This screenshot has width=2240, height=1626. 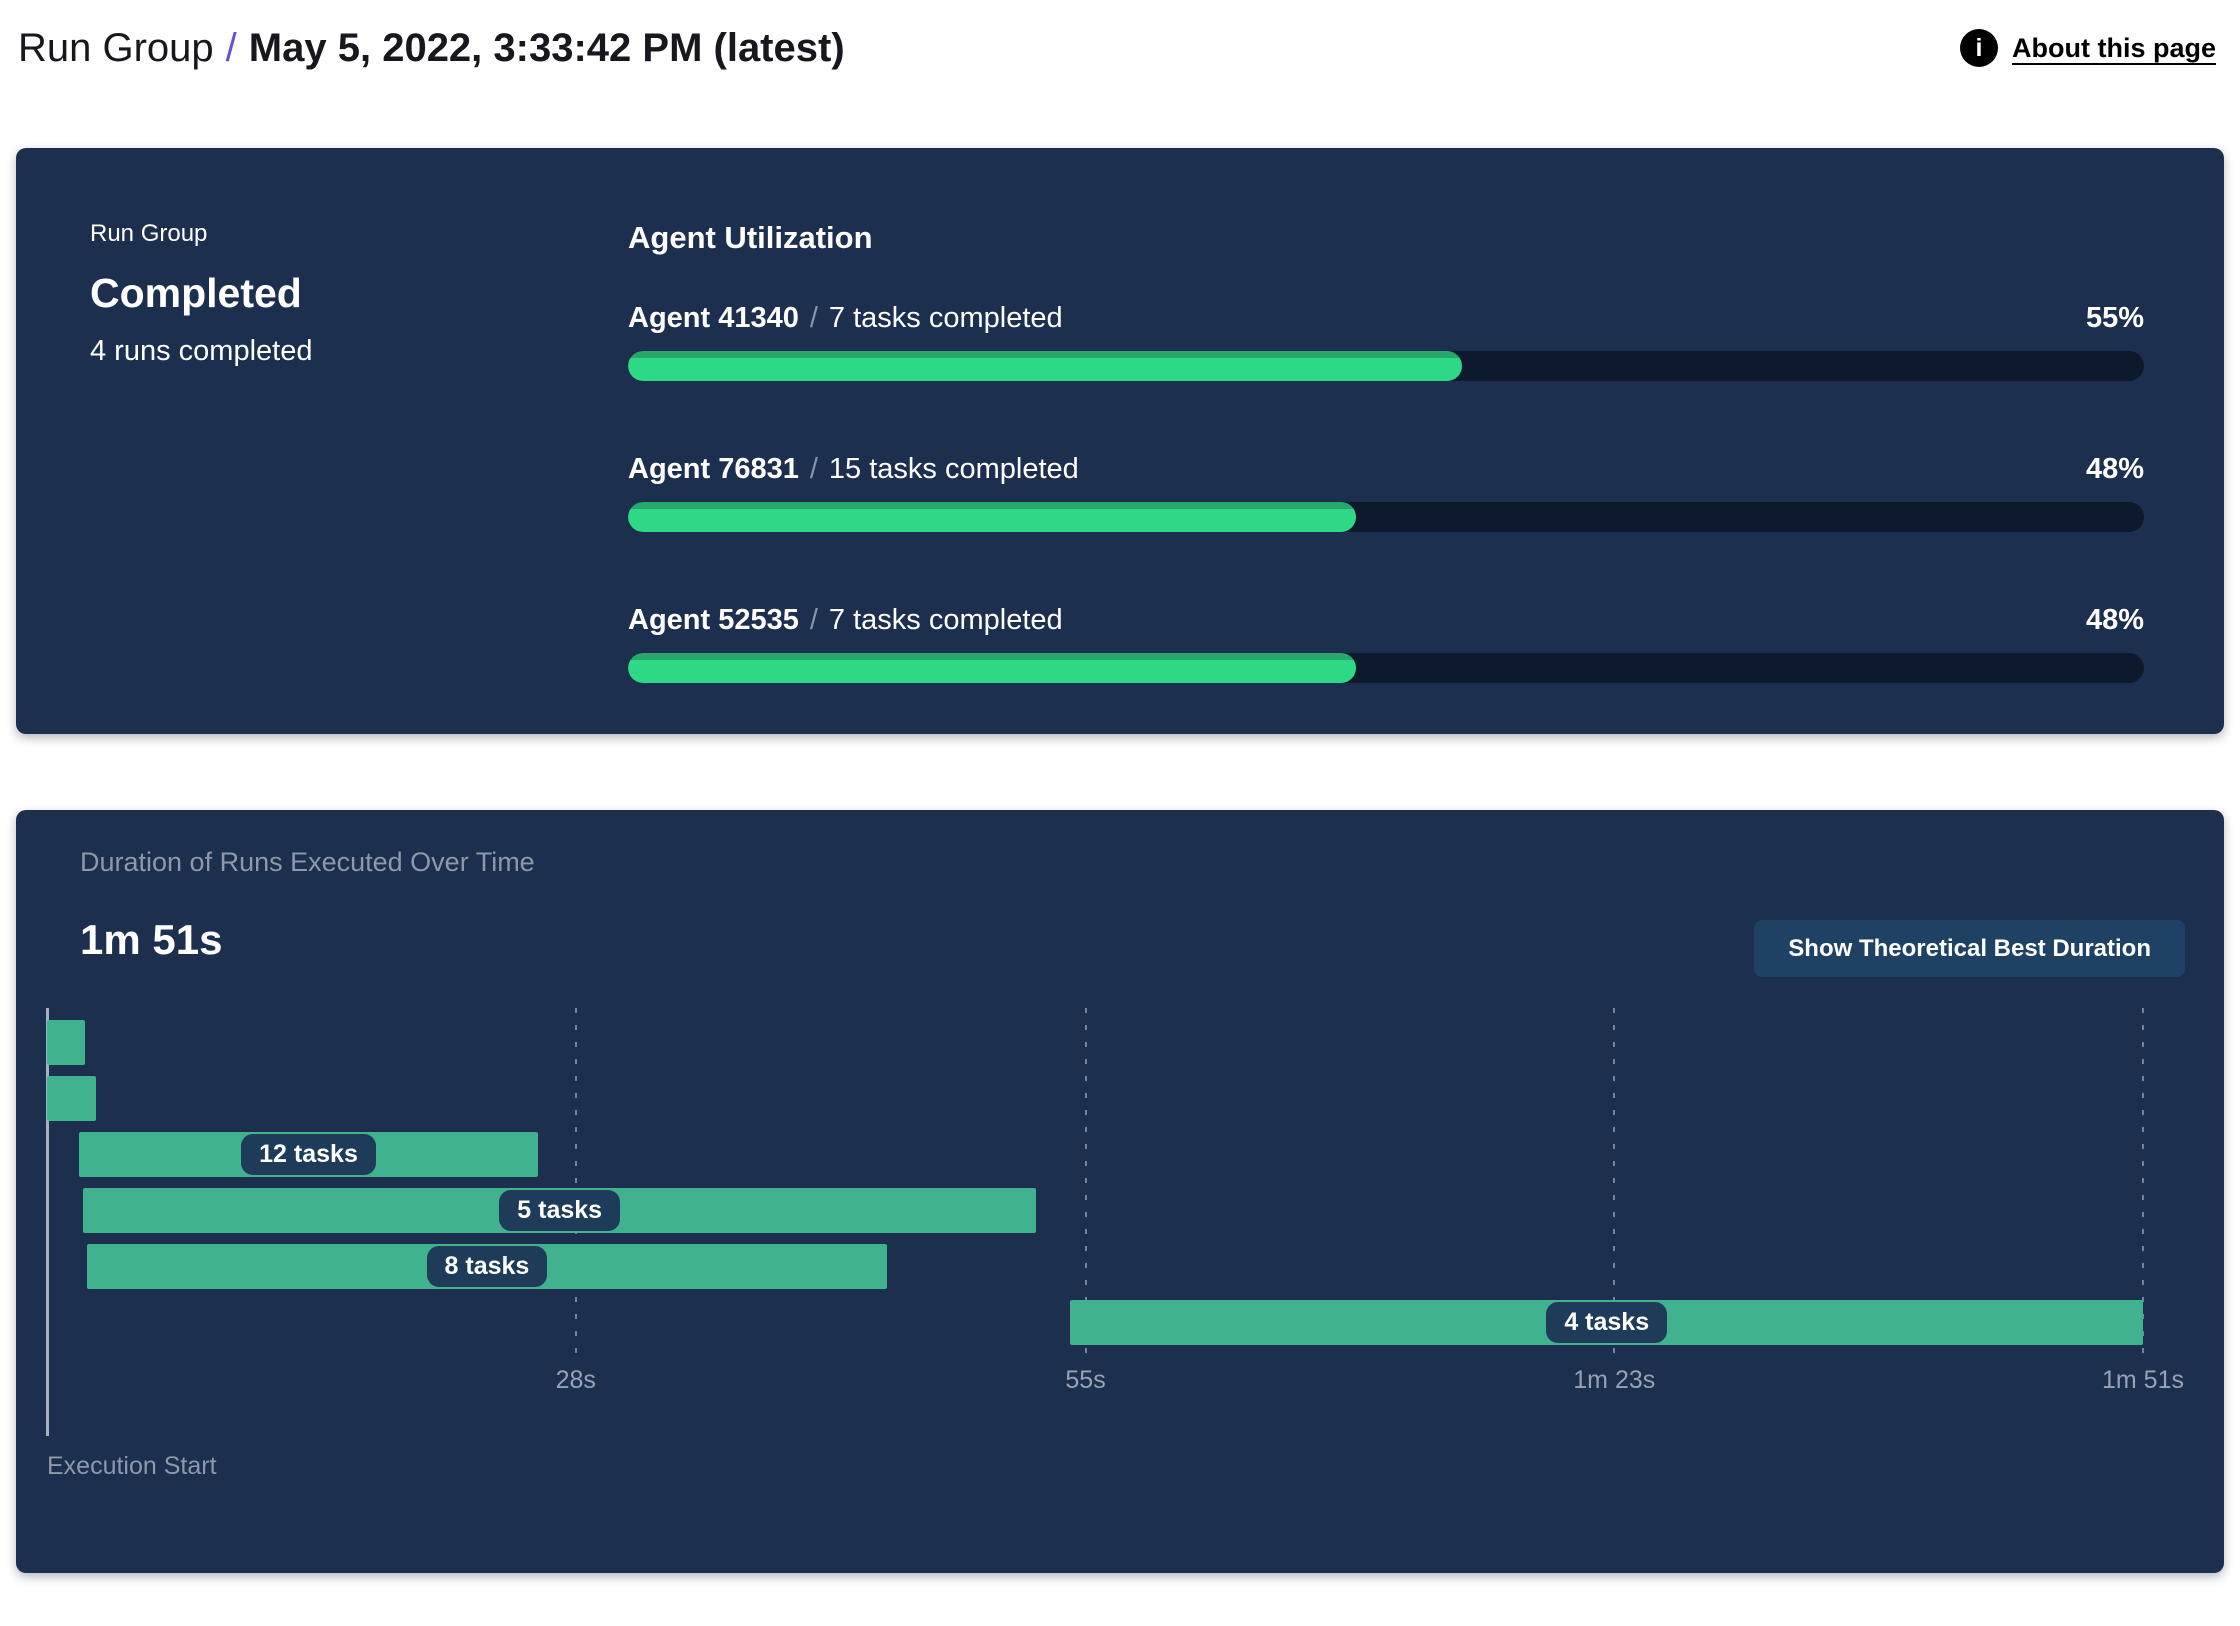 I want to click on run-group-summary: Run Group Completed 4 runs completed, so click(x=359, y=477).